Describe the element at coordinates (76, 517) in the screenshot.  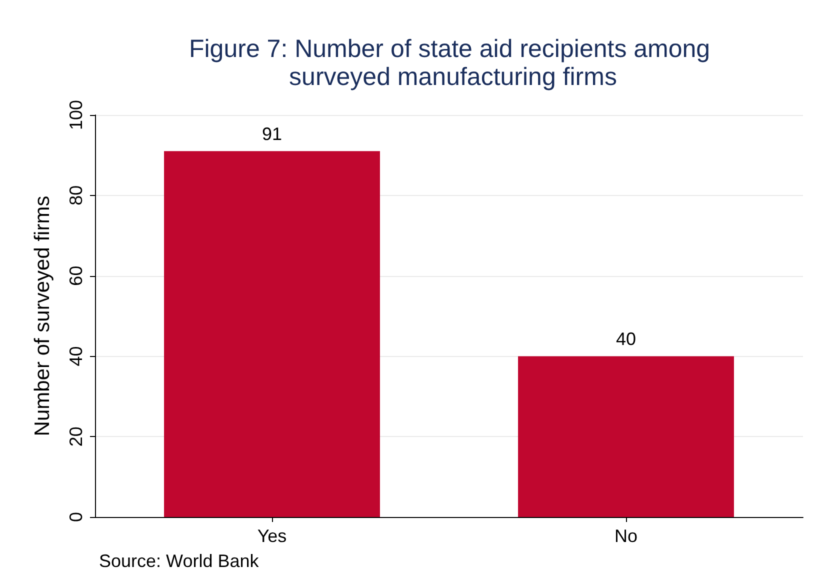
I see `y-tick-label: 0` at that location.